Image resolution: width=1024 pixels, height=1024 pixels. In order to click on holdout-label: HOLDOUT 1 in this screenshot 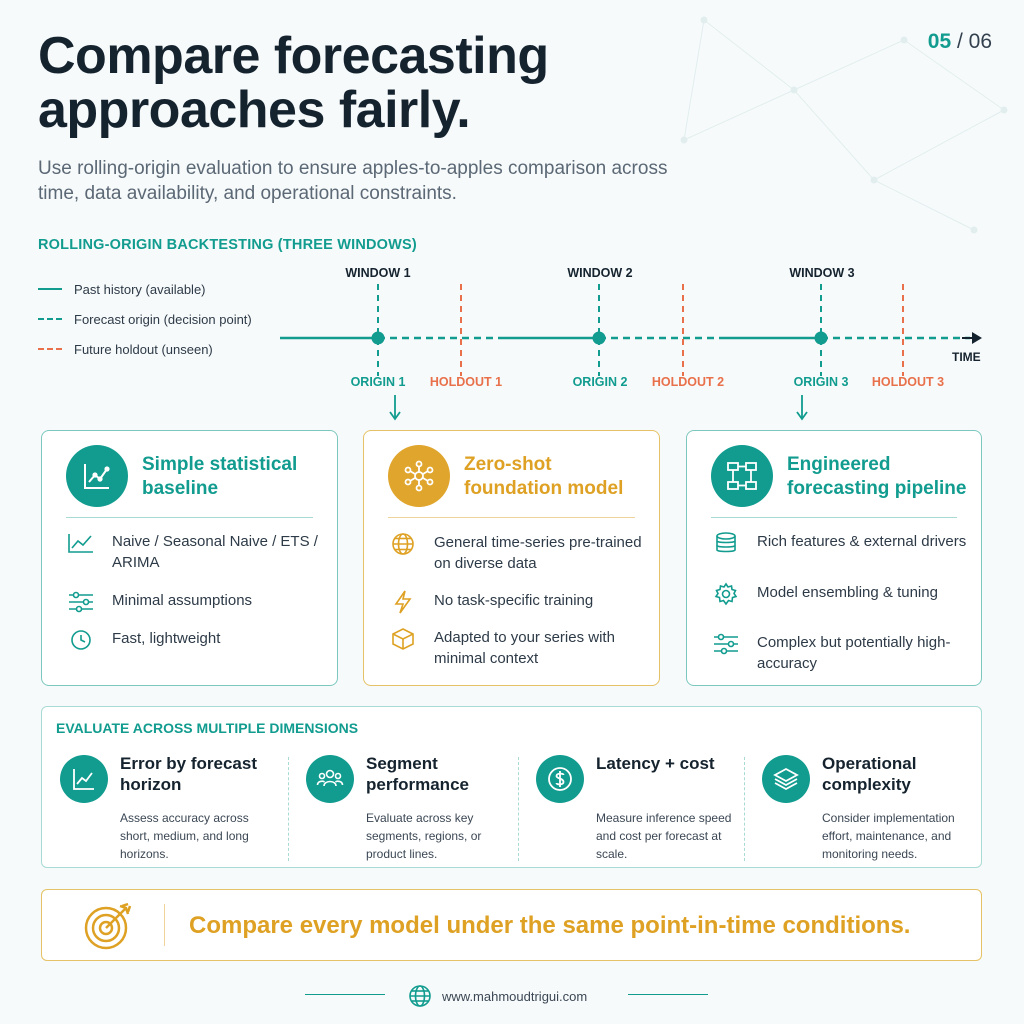, I will do `click(466, 382)`.